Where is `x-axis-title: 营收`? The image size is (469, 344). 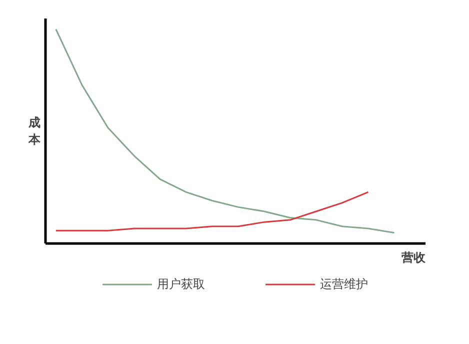 x-axis-title: 营收 is located at coordinates (413, 257).